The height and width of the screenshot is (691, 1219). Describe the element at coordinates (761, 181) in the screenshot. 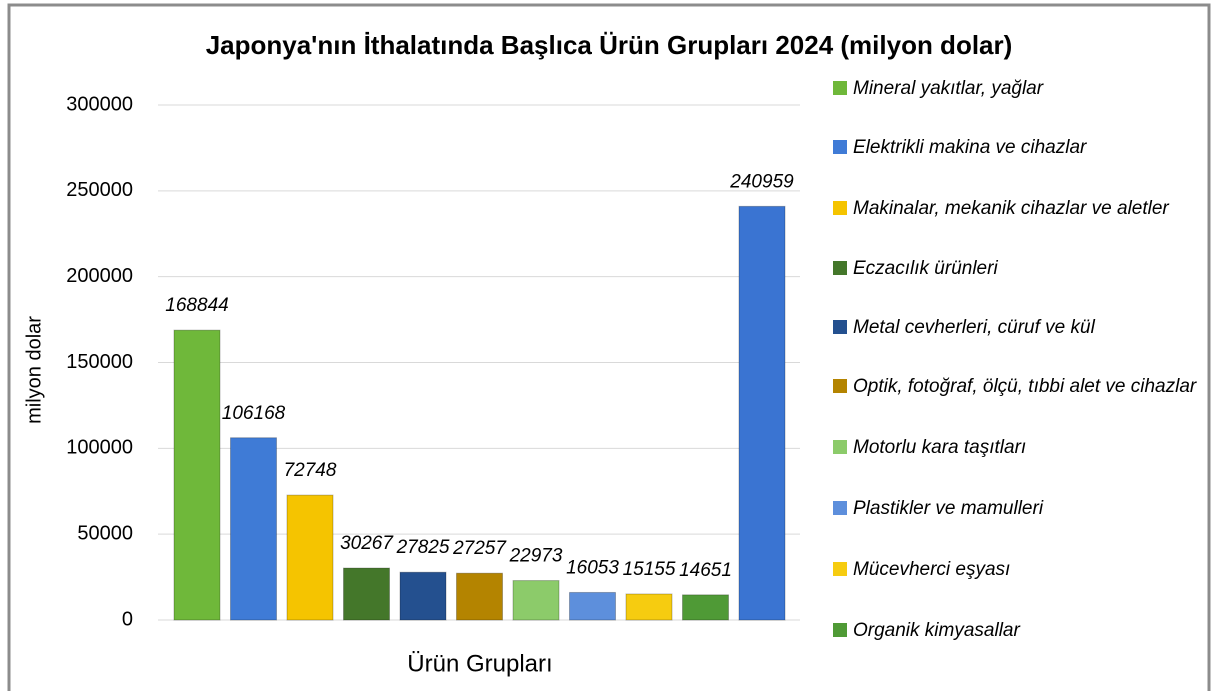

I see `data-label: 240959` at that location.